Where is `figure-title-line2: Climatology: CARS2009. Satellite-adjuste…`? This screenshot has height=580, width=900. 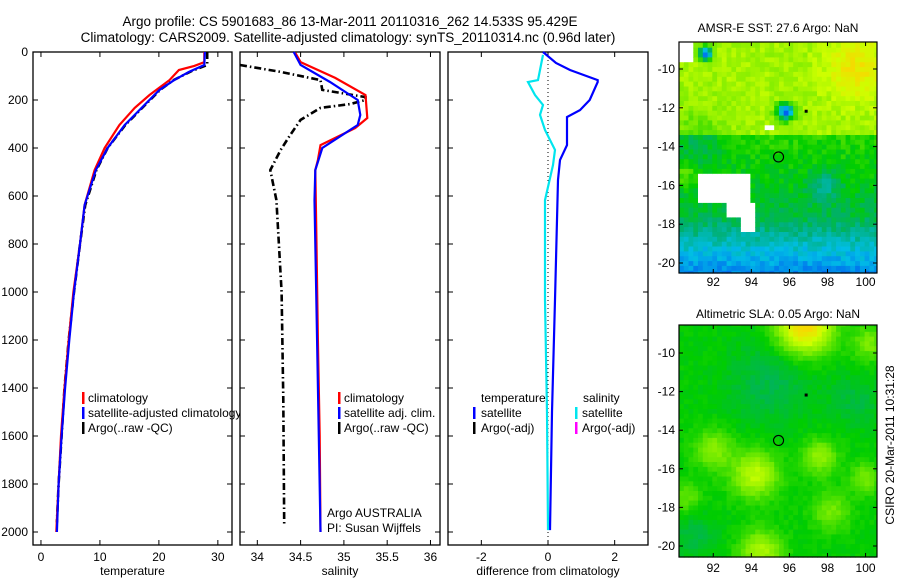
figure-title-line2: Climatology: CARS2009. Satellite-adjuste… is located at coordinates (348, 37).